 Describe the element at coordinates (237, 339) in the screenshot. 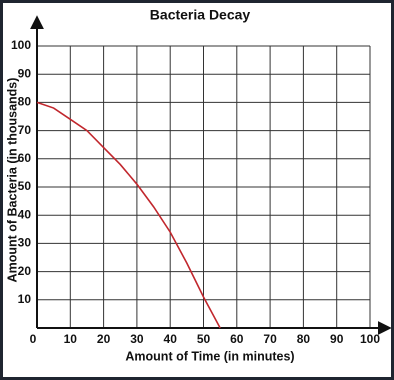

I see `x-tick-label: 60` at that location.